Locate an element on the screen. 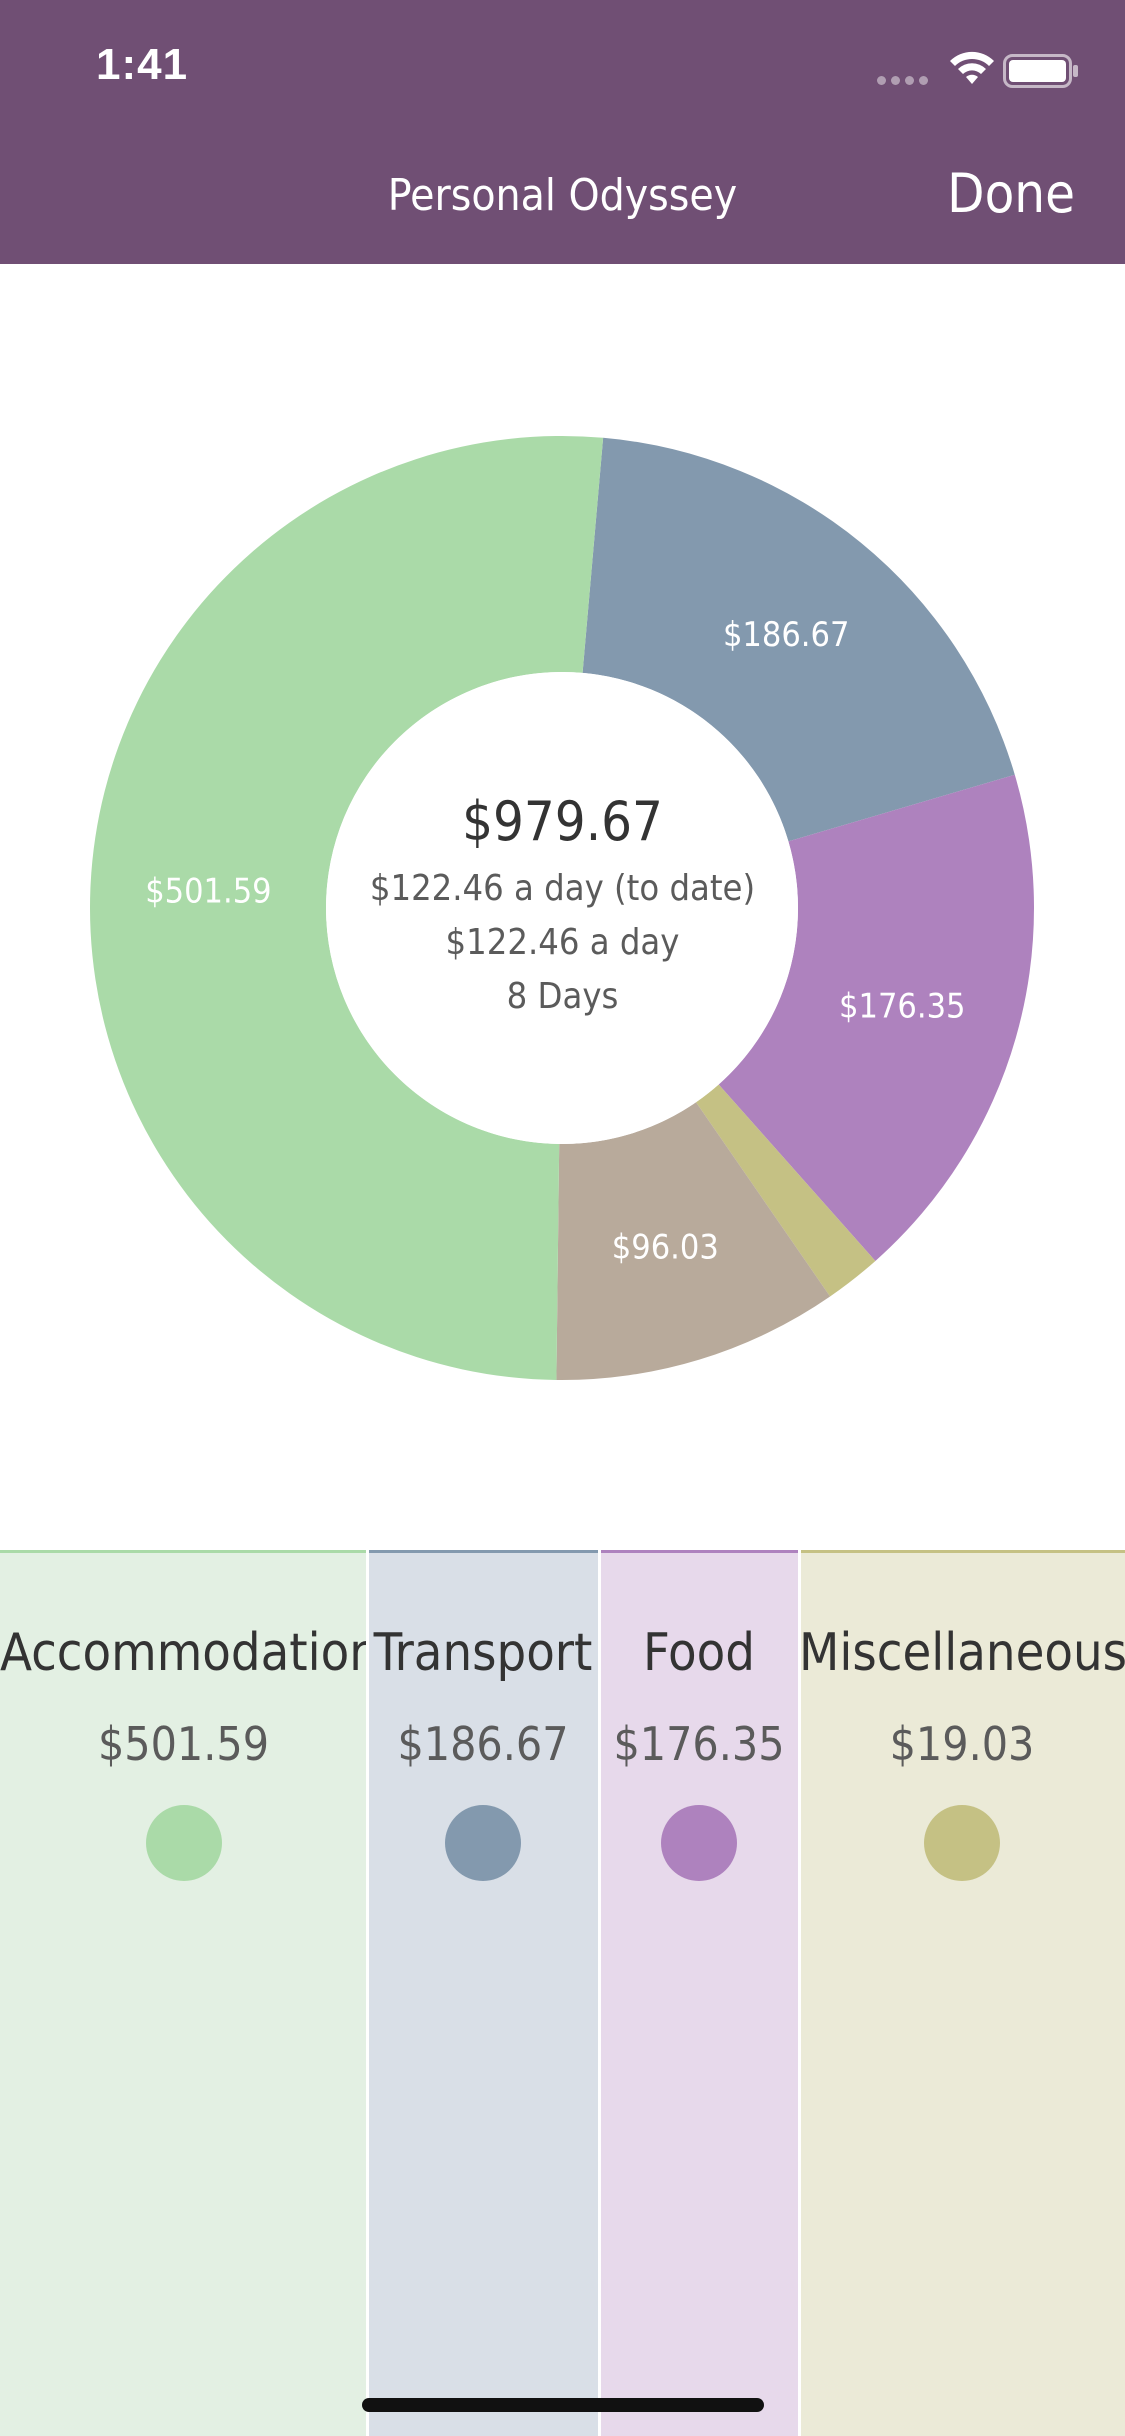 Image resolution: width=1125 pixels, height=2436 pixels. legend-name: Food is located at coordinates (699, 1653).